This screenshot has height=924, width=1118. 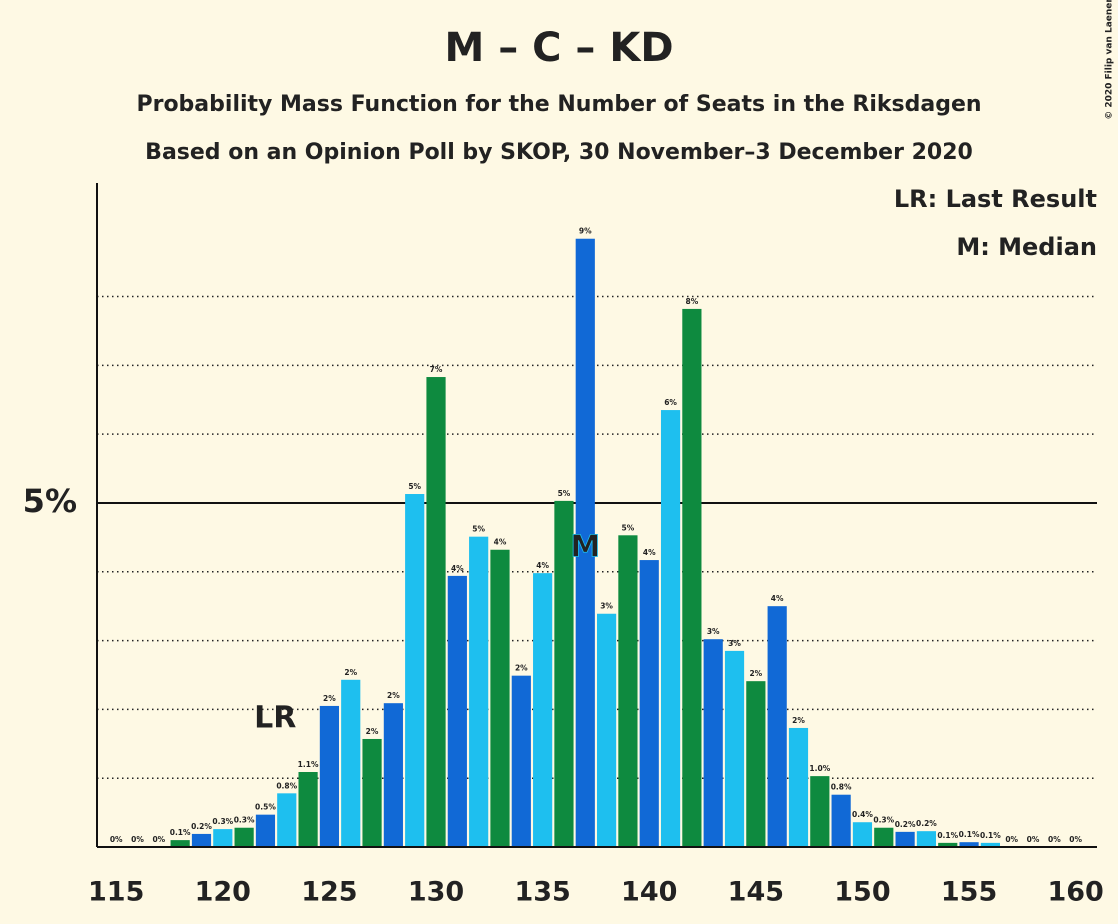 What do you see at coordinates (756, 892) in the screenshot?
I see `x-tick-label: 145` at bounding box center [756, 892].